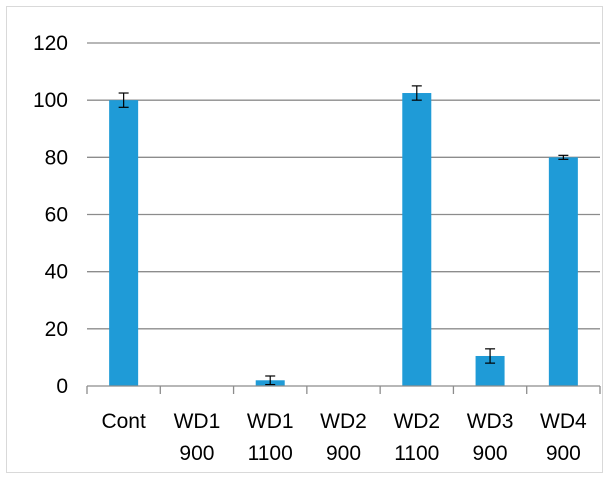 The width and height of the screenshot is (611, 479). What do you see at coordinates (123, 421) in the screenshot?
I see `x-tick-label: Cont` at bounding box center [123, 421].